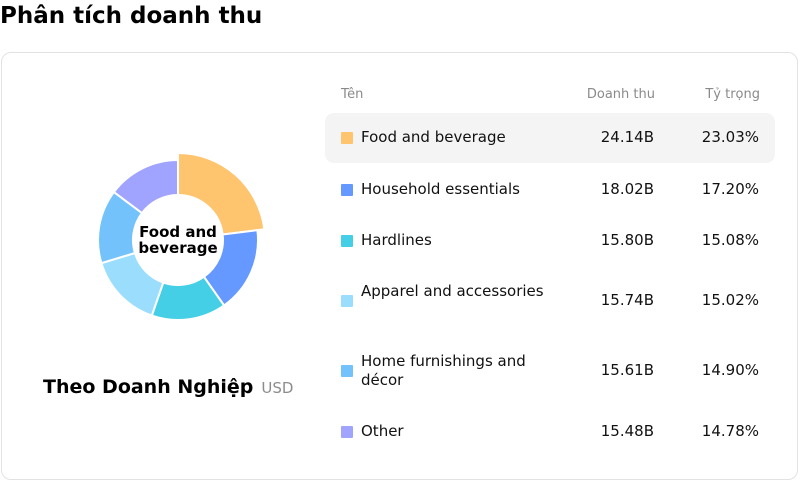 This screenshot has width=800, height=482. What do you see at coordinates (730, 431) in the screenshot?
I see `row-share: 14.78%` at bounding box center [730, 431].